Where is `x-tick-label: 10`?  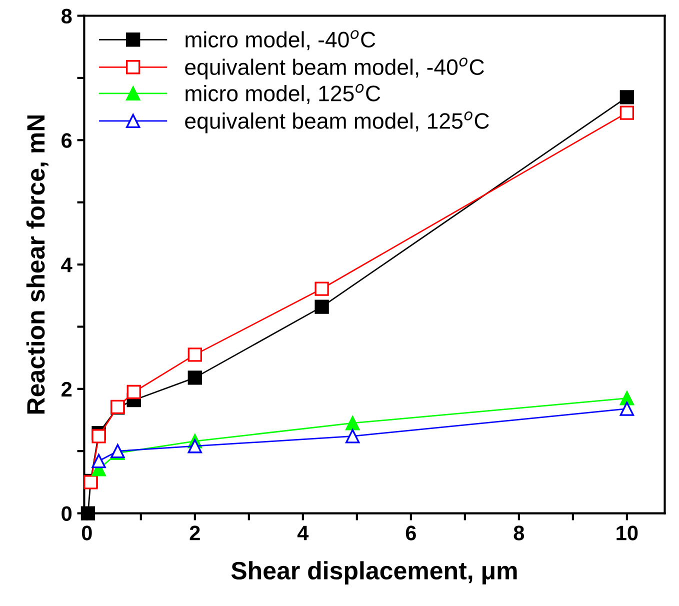
x-tick-label: 10 is located at coordinates (627, 533).